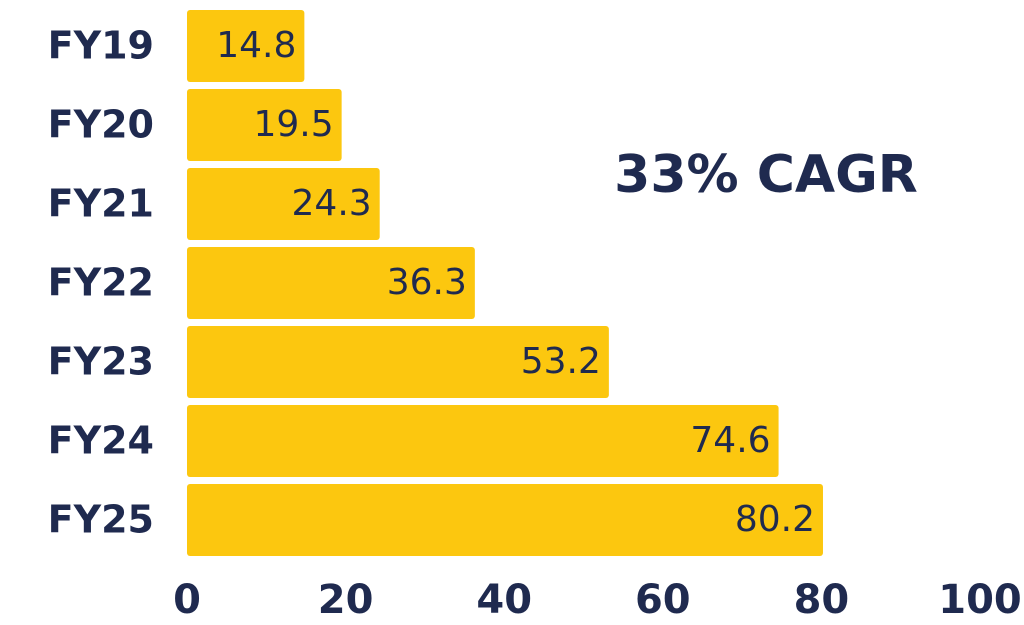  What do you see at coordinates (766, 175) in the screenshot?
I see `annotation: 33% CAGR` at bounding box center [766, 175].